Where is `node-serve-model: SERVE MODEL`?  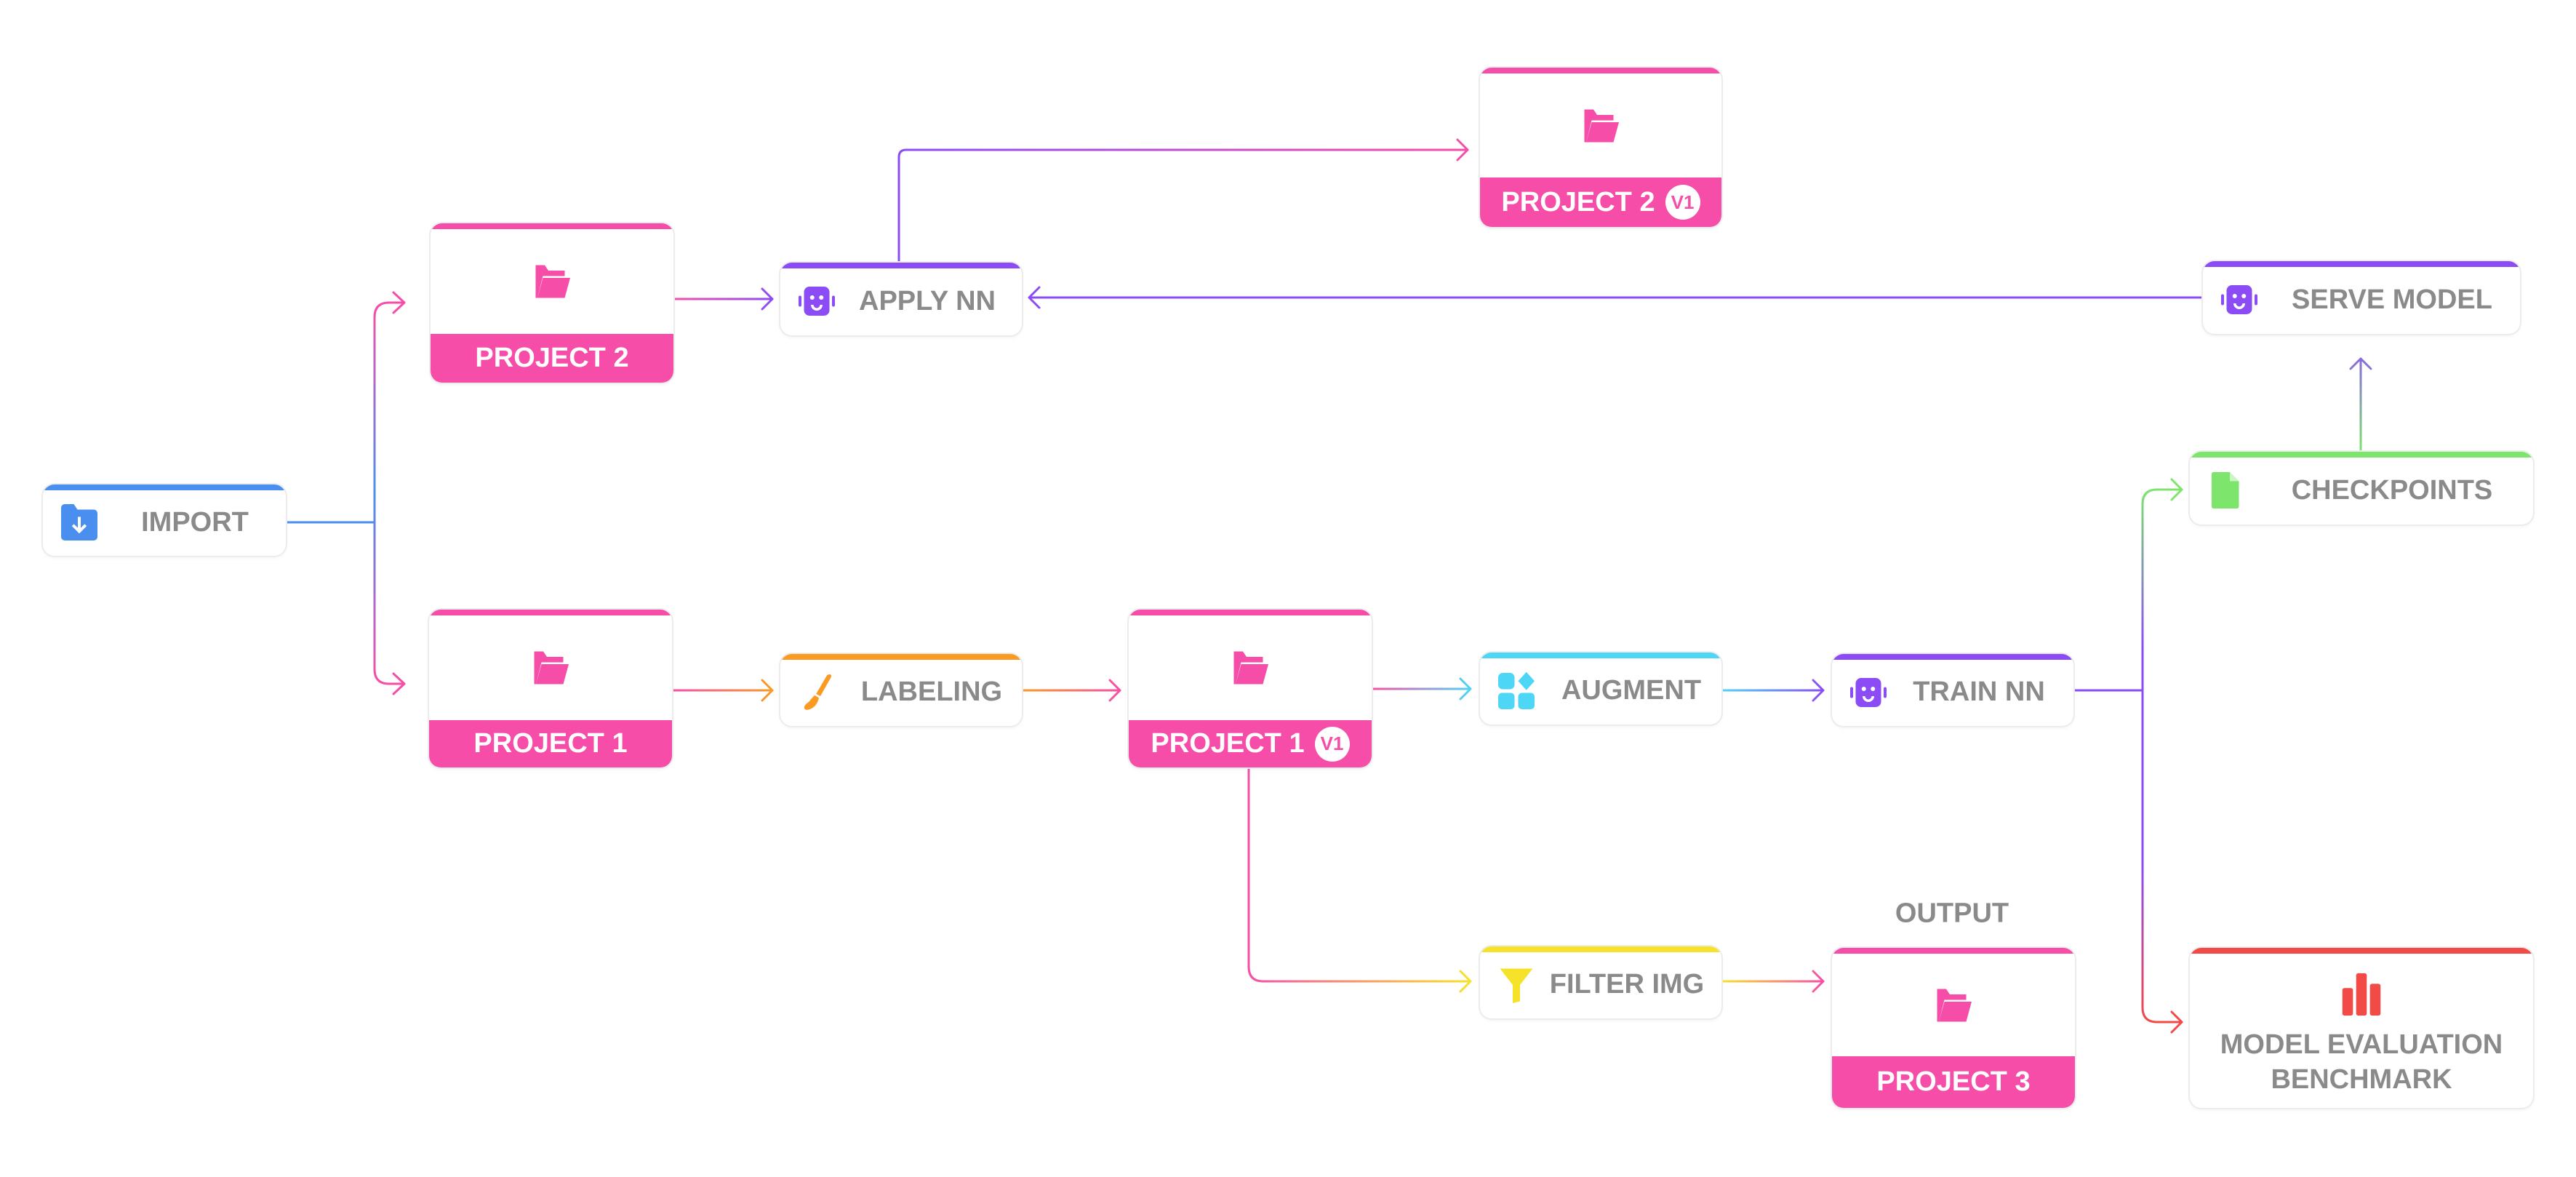 node-serve-model: SERVE MODEL is located at coordinates (2361, 297).